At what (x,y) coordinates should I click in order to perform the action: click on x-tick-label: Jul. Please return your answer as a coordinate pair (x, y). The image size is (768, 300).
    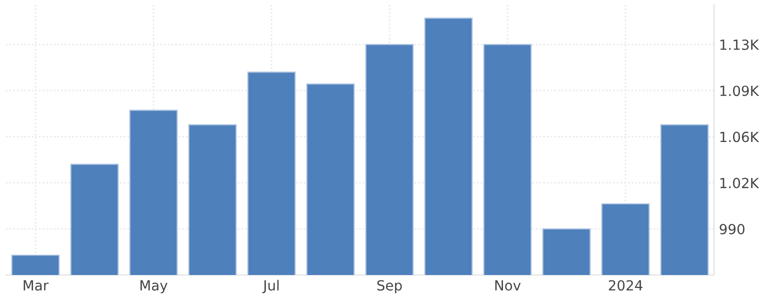
    Looking at the image, I should click on (270, 287).